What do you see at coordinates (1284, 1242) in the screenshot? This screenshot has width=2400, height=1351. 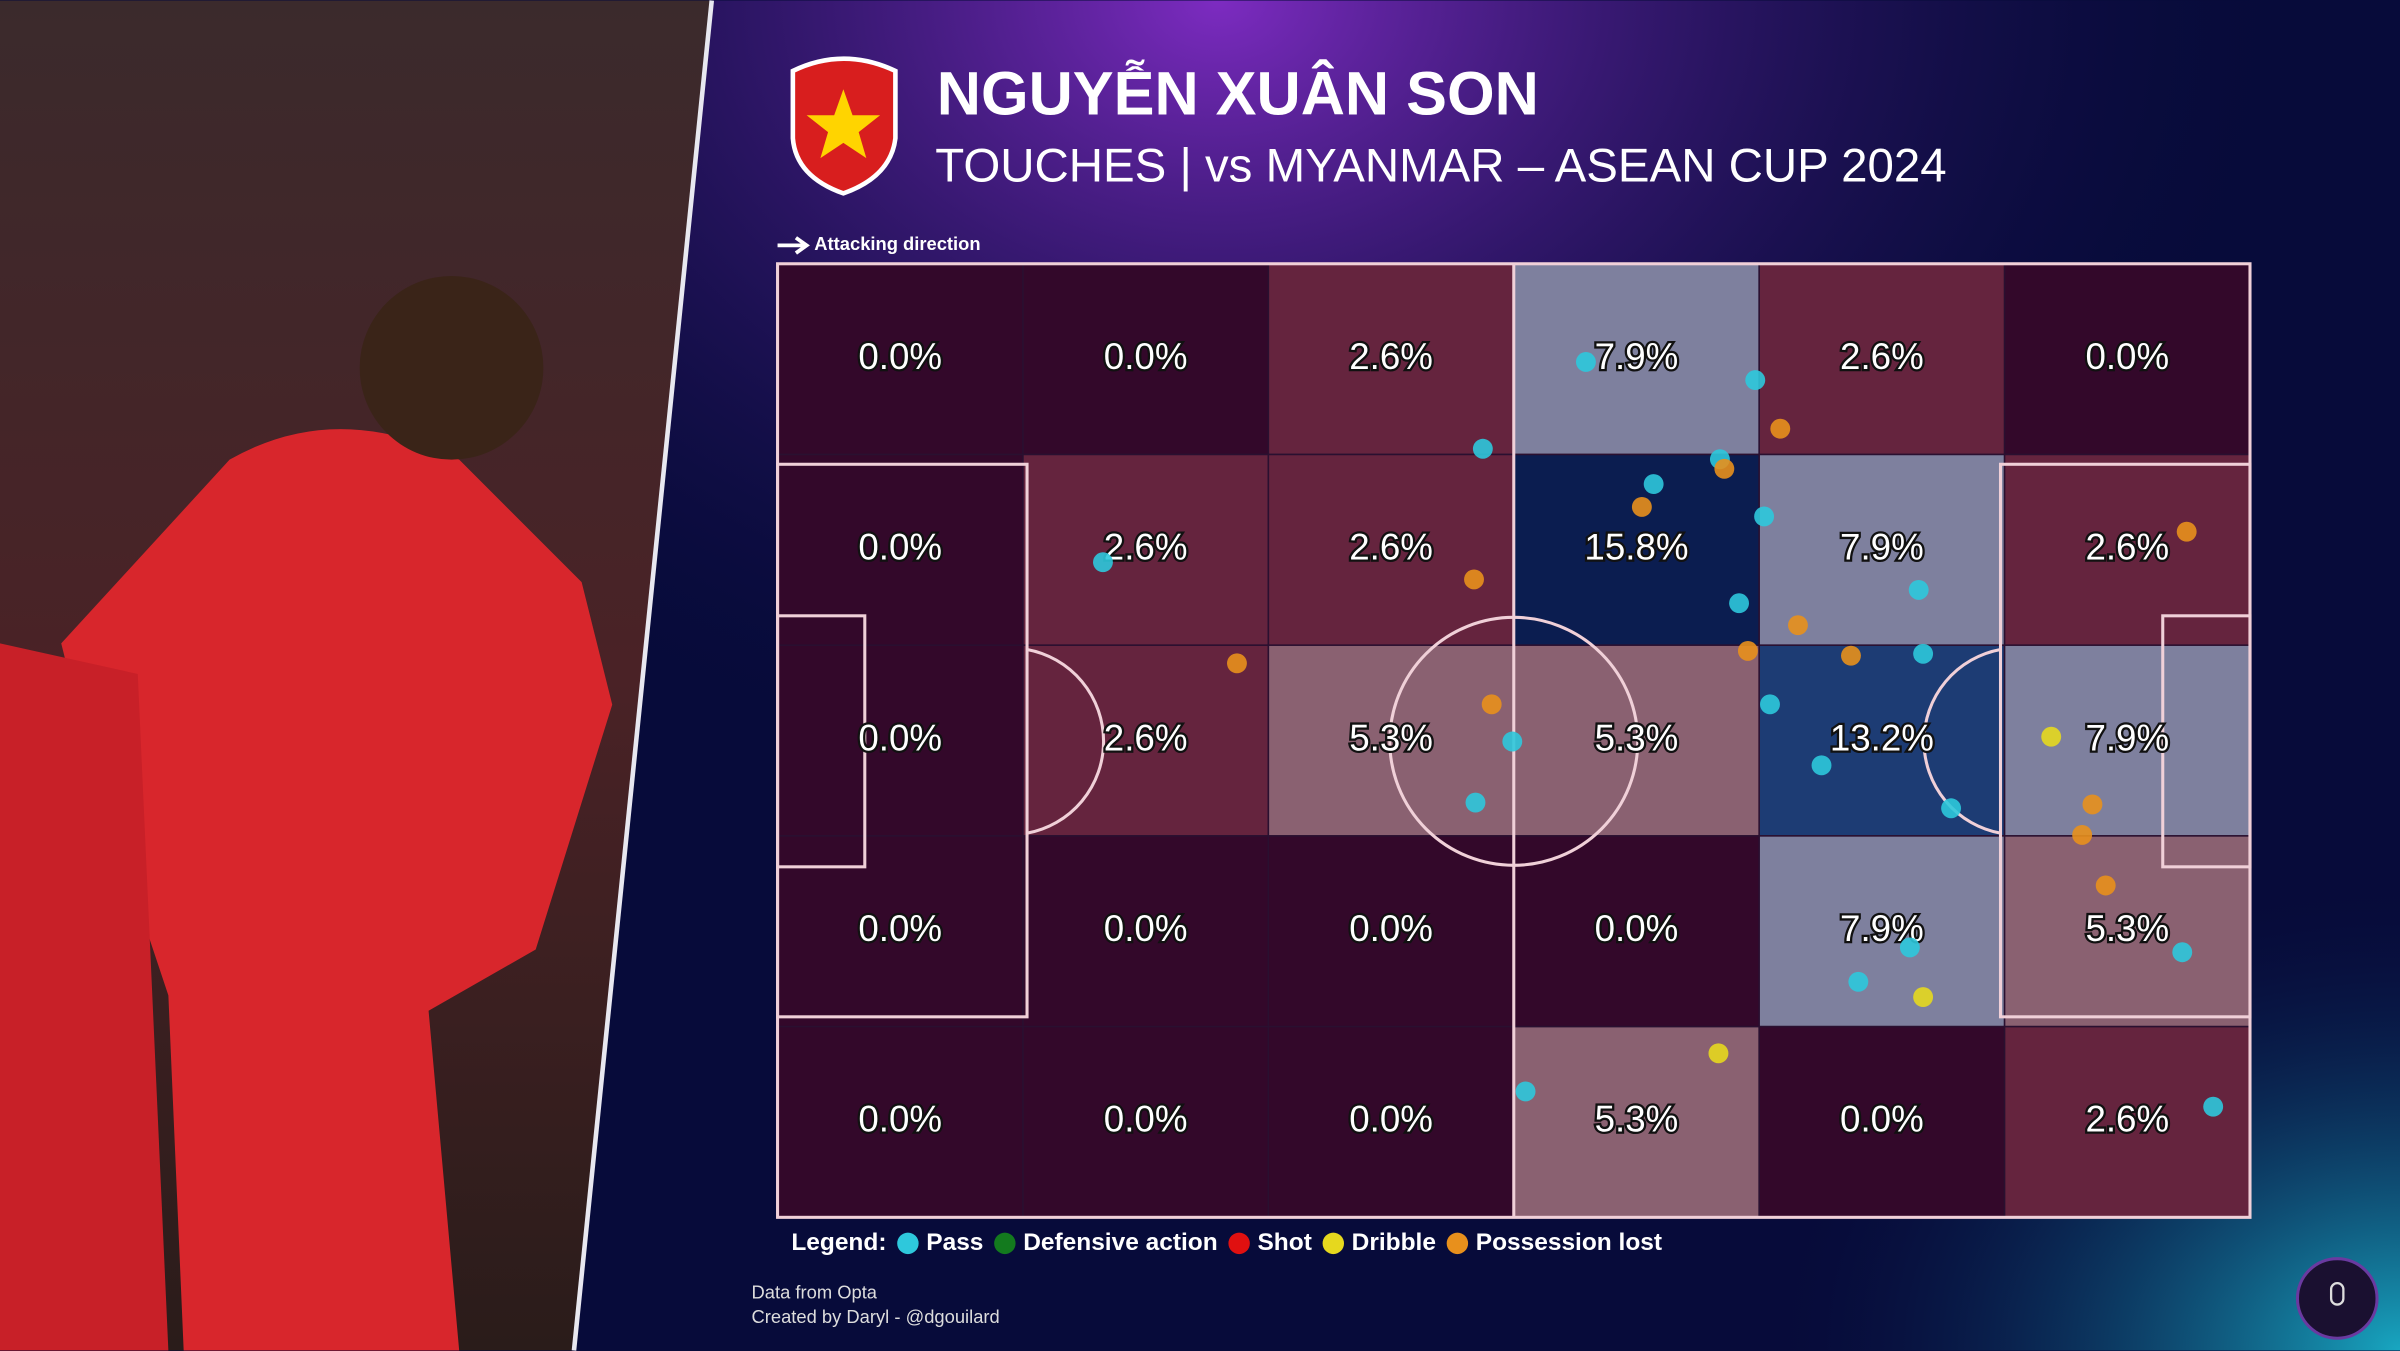 I see `legend-label: Shot` at bounding box center [1284, 1242].